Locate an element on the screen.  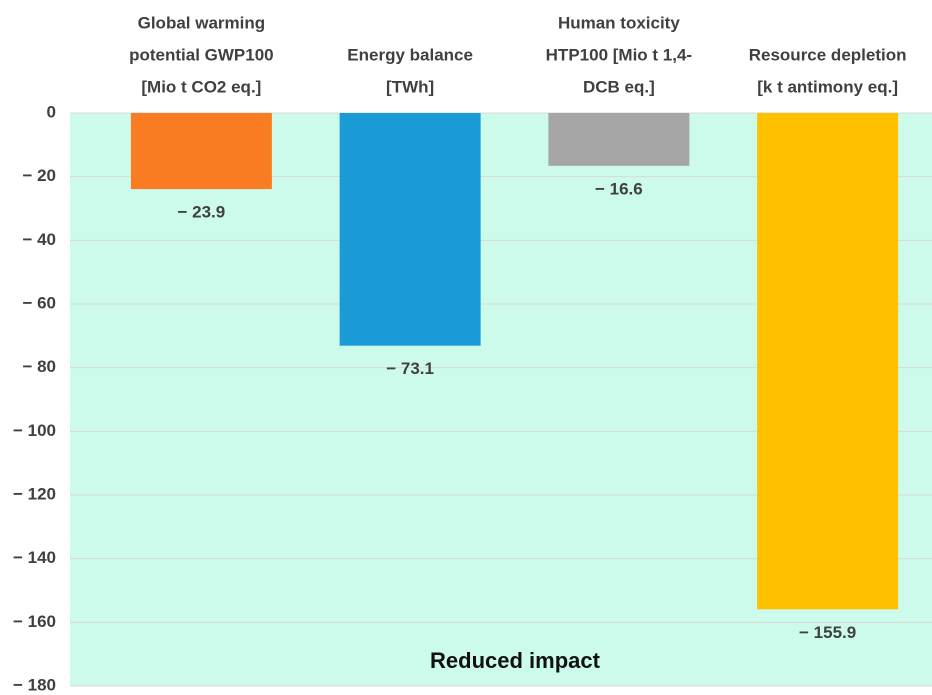
y-tick-label: − 80 is located at coordinates (39, 366).